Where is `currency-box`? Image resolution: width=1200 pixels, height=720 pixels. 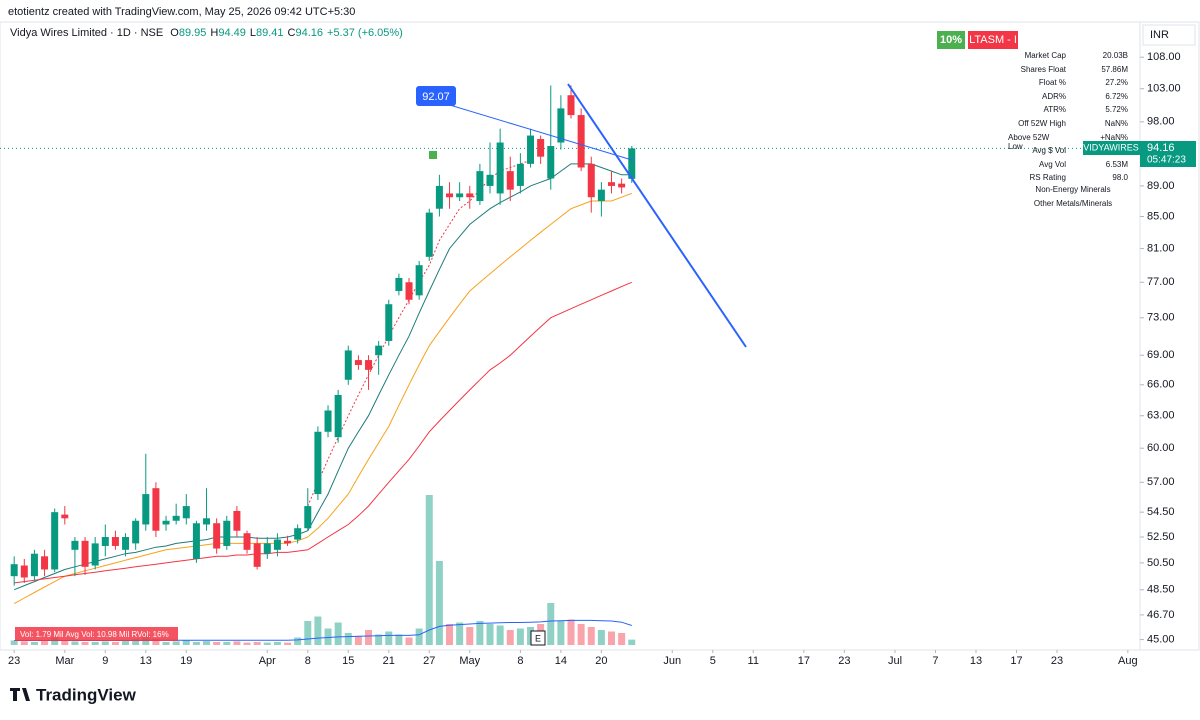 currency-box is located at coordinates (1169, 35).